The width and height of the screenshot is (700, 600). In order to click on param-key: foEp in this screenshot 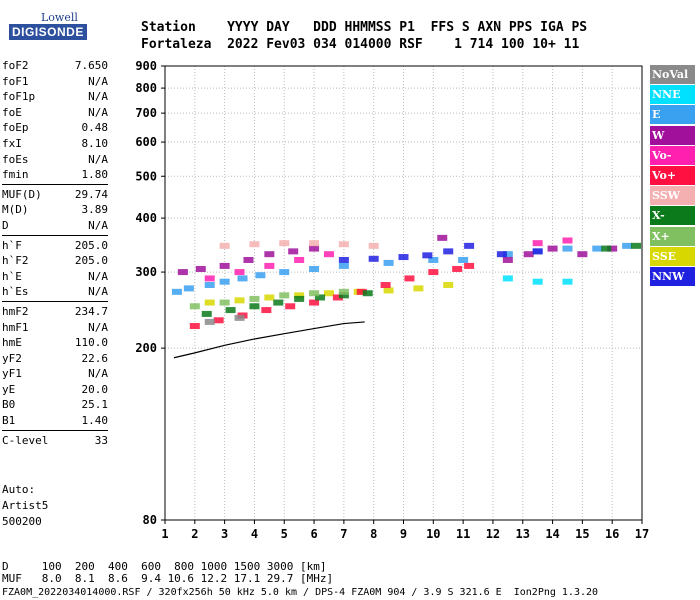, I will do `click(15, 128)`.